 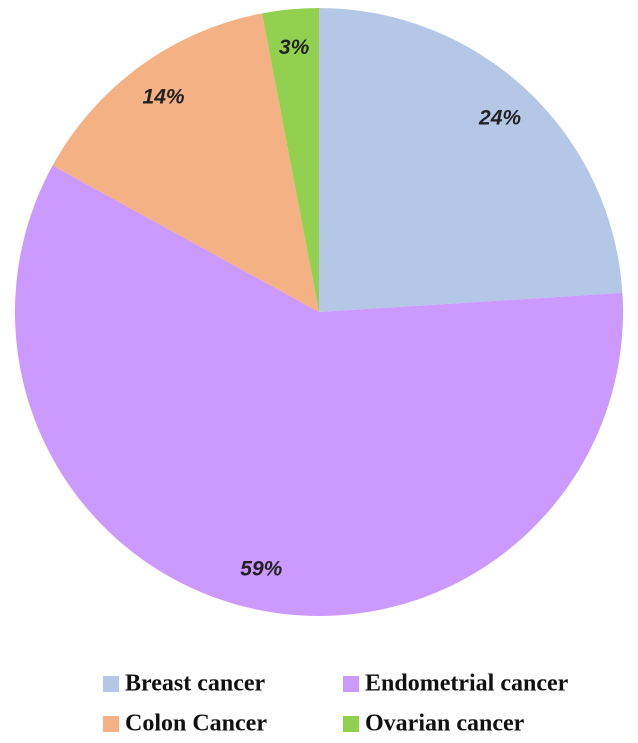 I want to click on data-label: 24%, so click(x=499, y=118).